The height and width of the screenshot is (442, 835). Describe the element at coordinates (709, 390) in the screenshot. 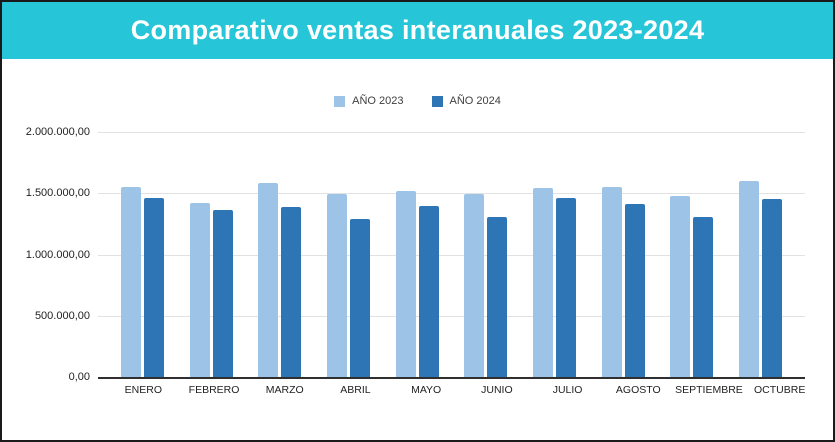

I see `x-tick-label-septiembre: SEPTIEMBRE` at that location.